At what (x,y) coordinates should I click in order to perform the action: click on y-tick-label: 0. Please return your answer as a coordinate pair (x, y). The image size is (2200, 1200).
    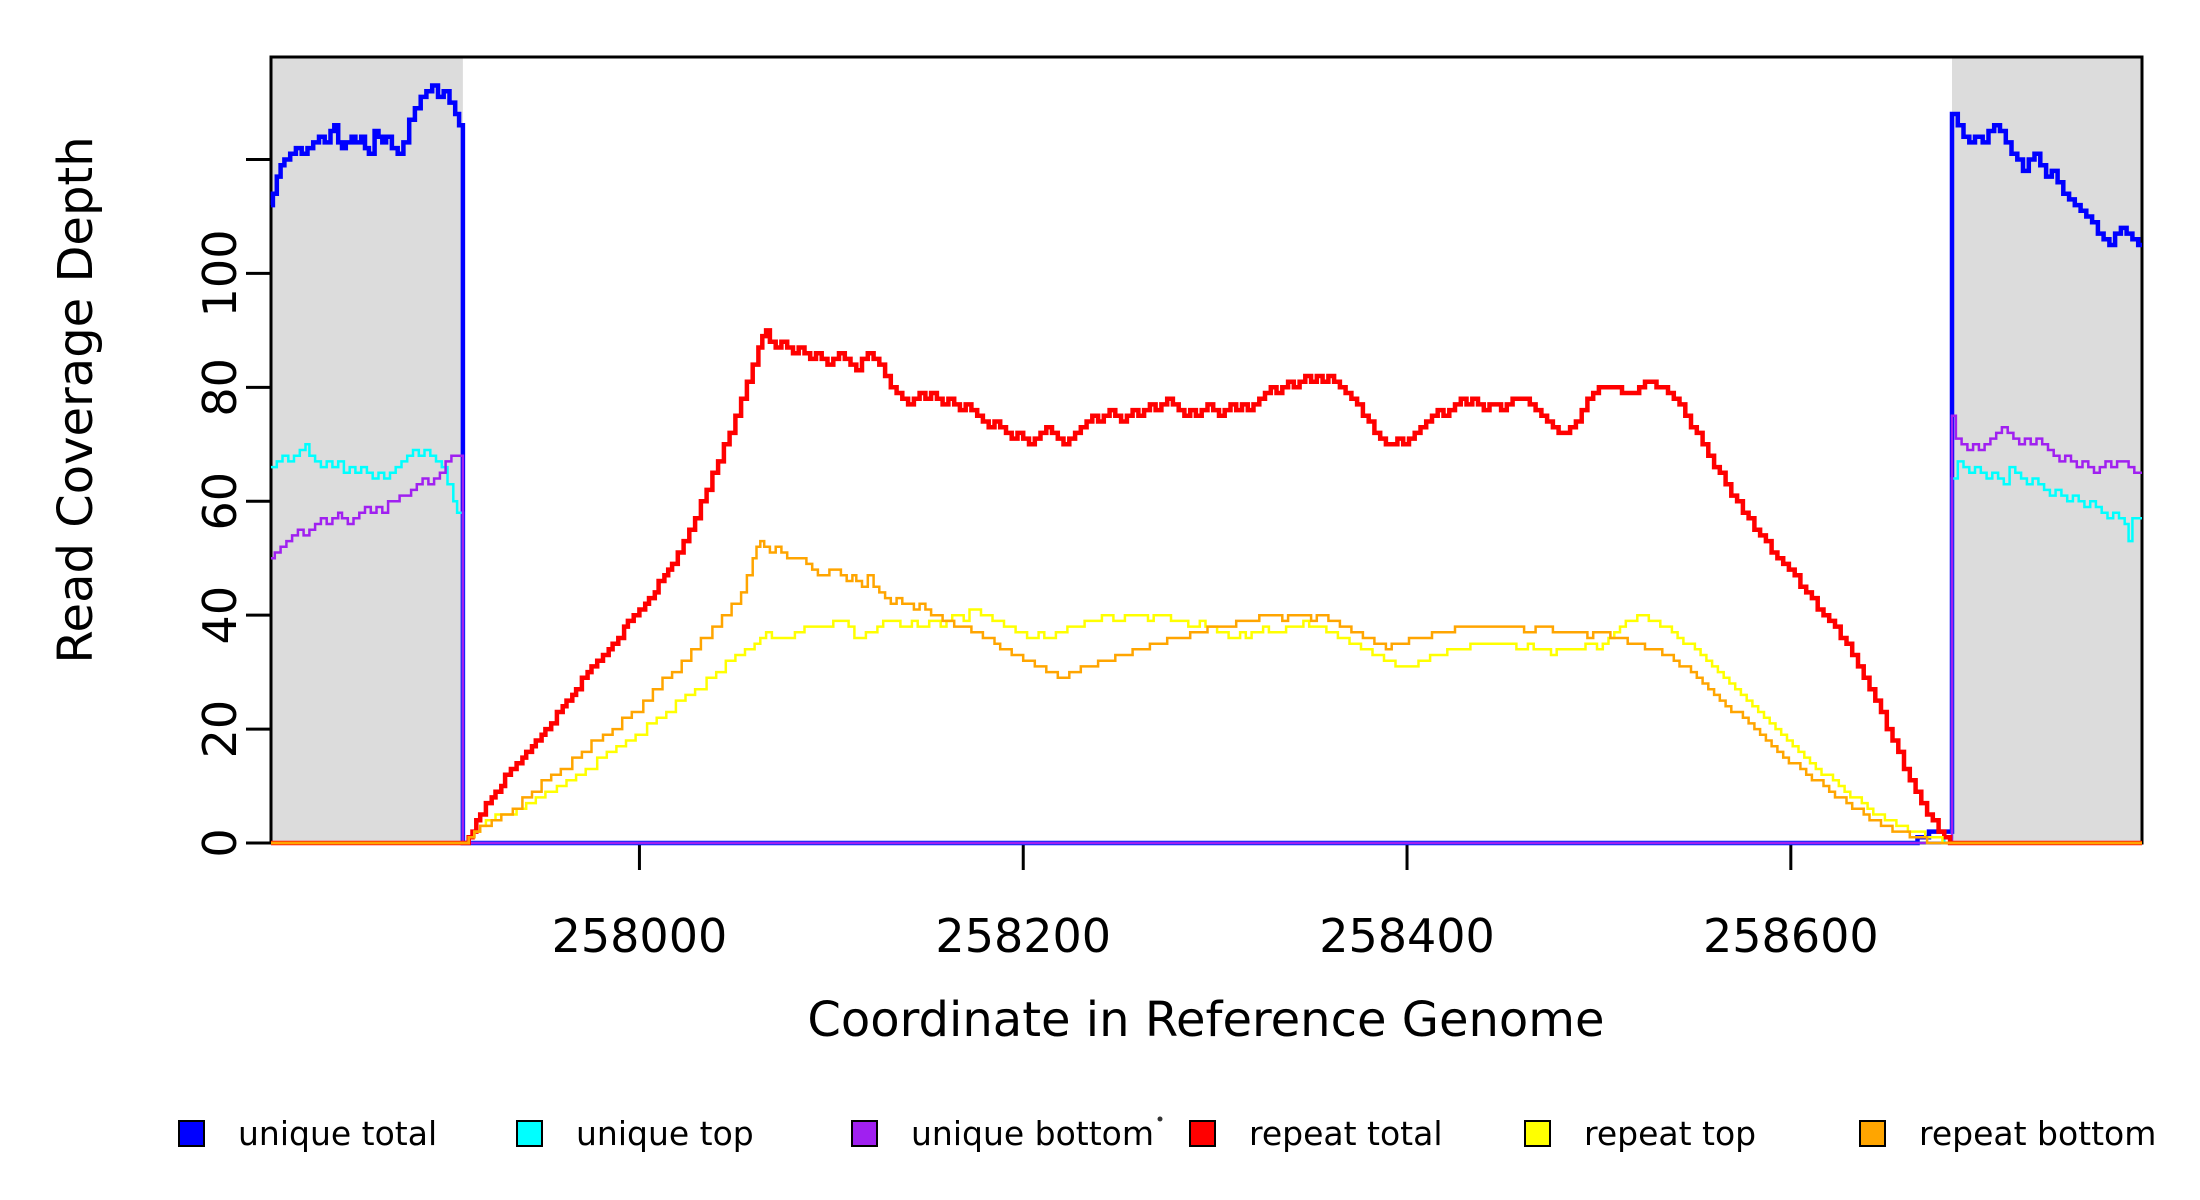
    Looking at the image, I should click on (220, 842).